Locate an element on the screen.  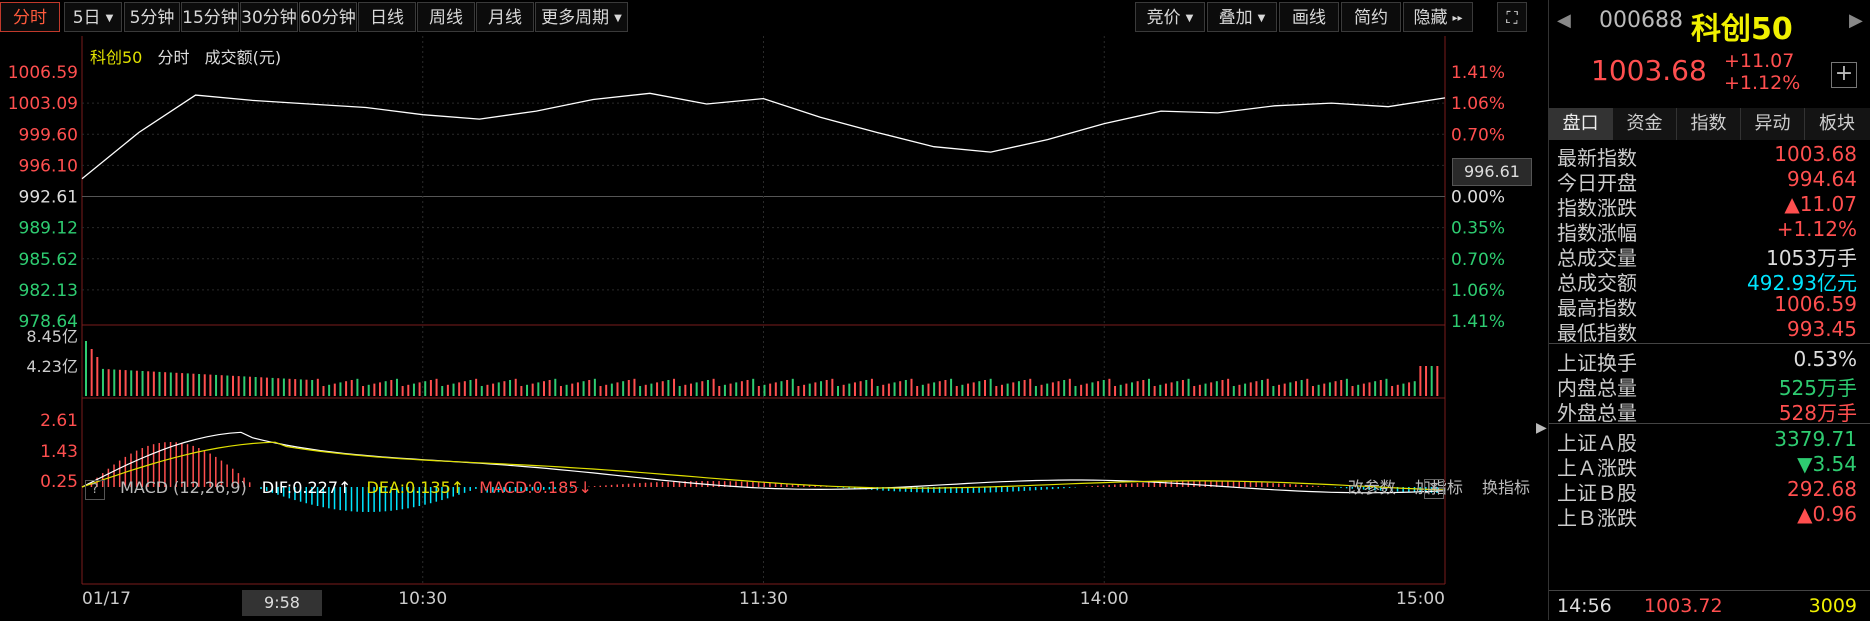
quote-row-label: 最低指数 is located at coordinates (1597, 331).